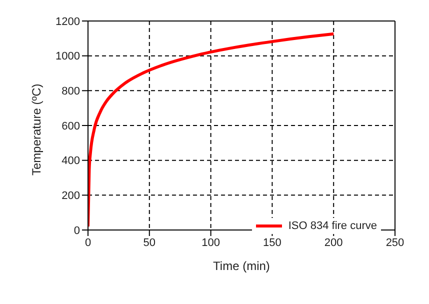 This screenshot has width=429, height=304. Describe the element at coordinates (36, 130) in the screenshot. I see `y-axis-title: Temperature (ºC)` at that location.